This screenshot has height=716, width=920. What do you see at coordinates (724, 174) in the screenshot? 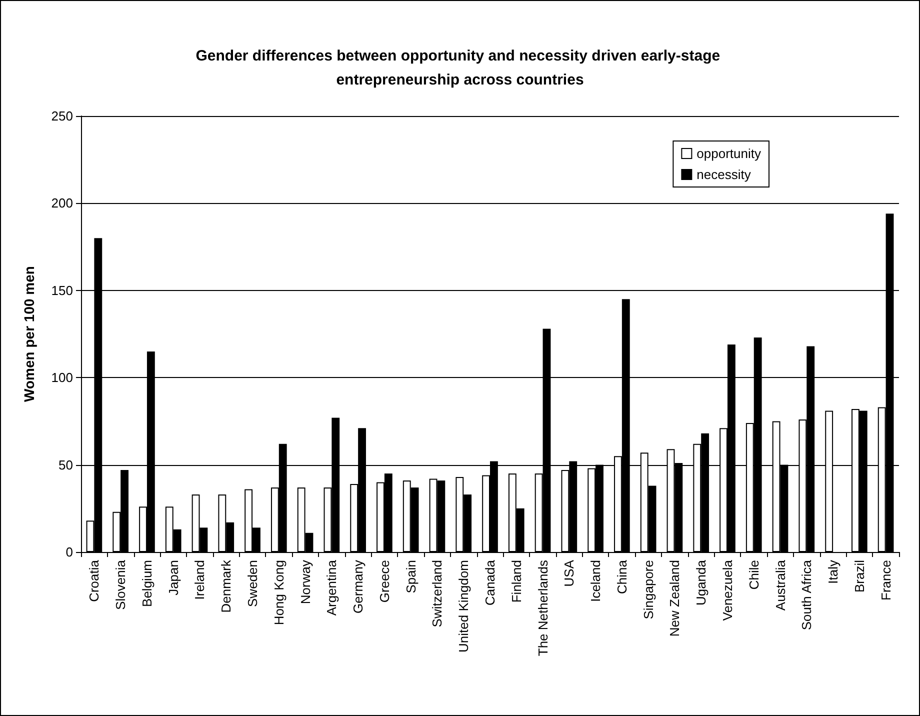
I see `legend-label: necessity` at bounding box center [724, 174].